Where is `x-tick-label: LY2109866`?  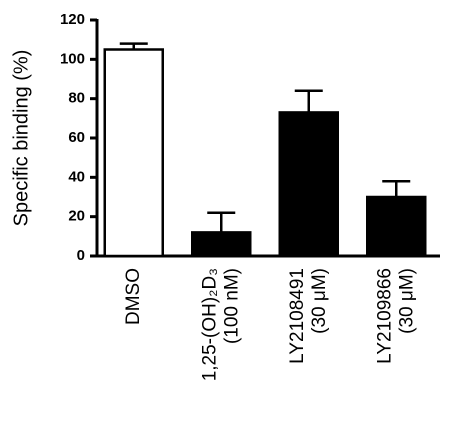 x-tick-label: LY2109866 is located at coordinates (384, 316).